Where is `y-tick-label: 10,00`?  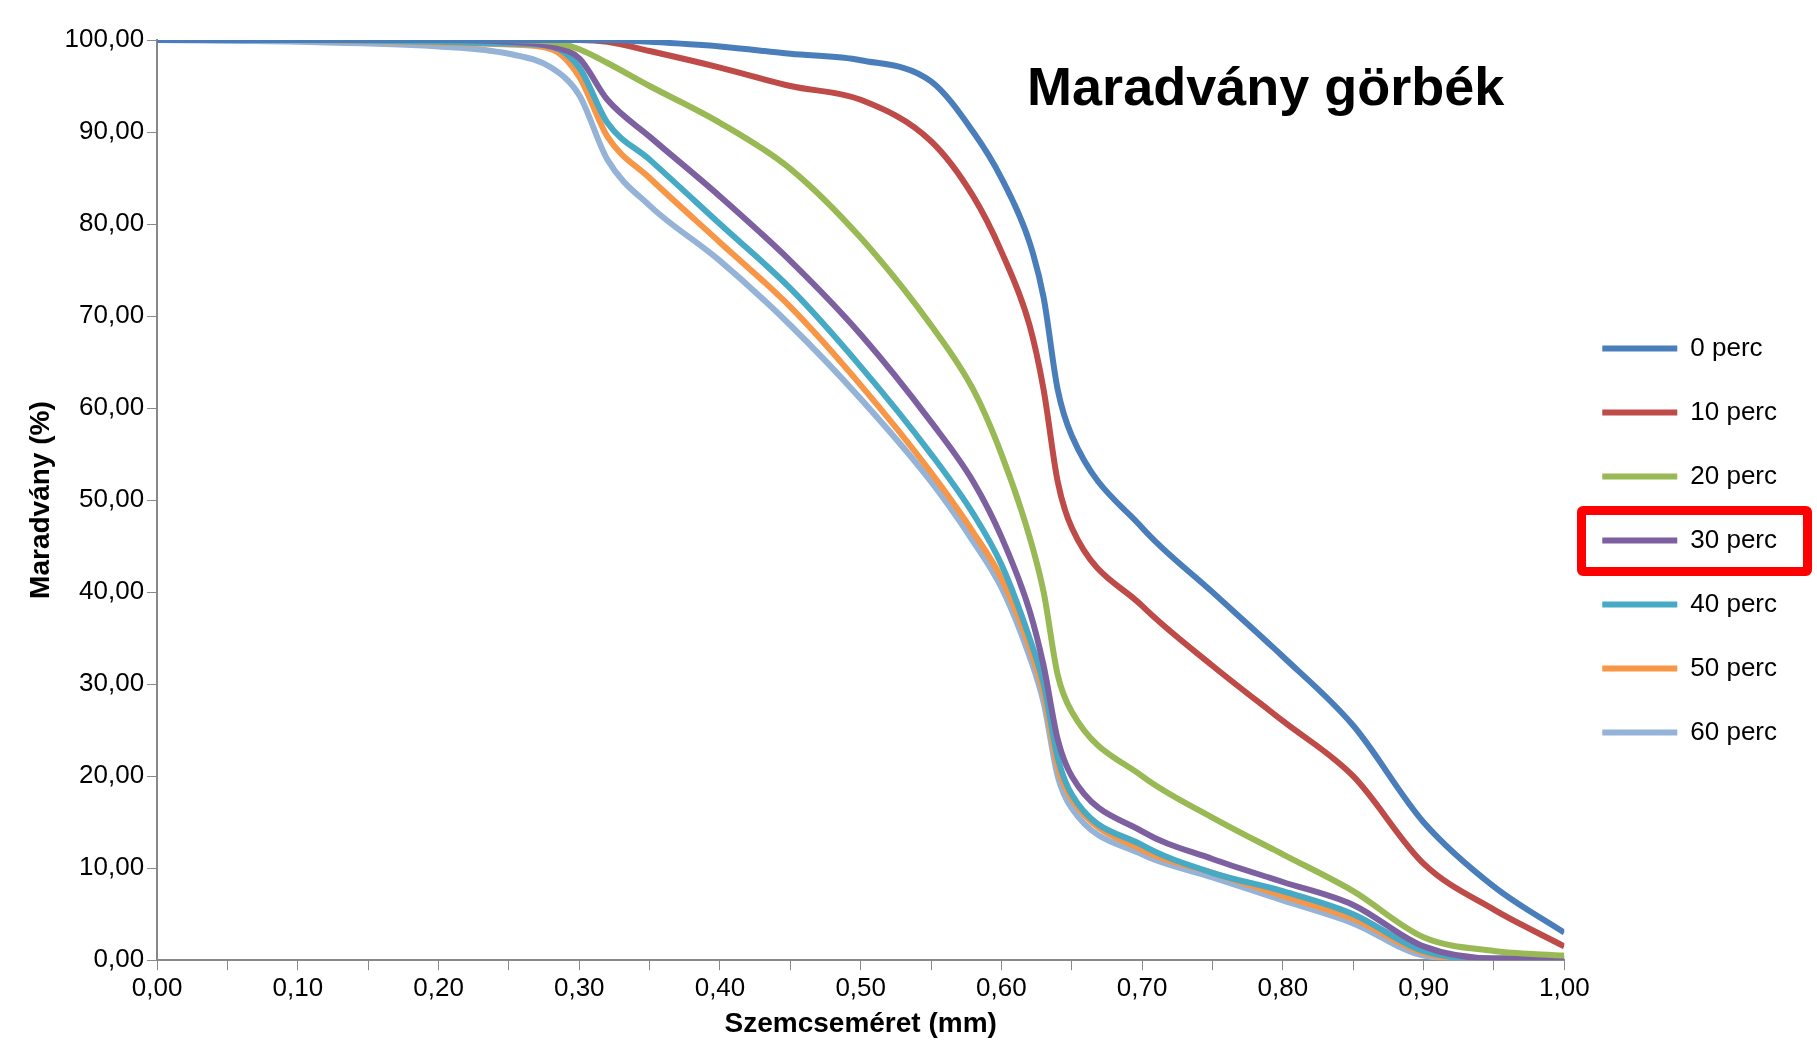
y-tick-label: 10,00 is located at coordinates (112, 866).